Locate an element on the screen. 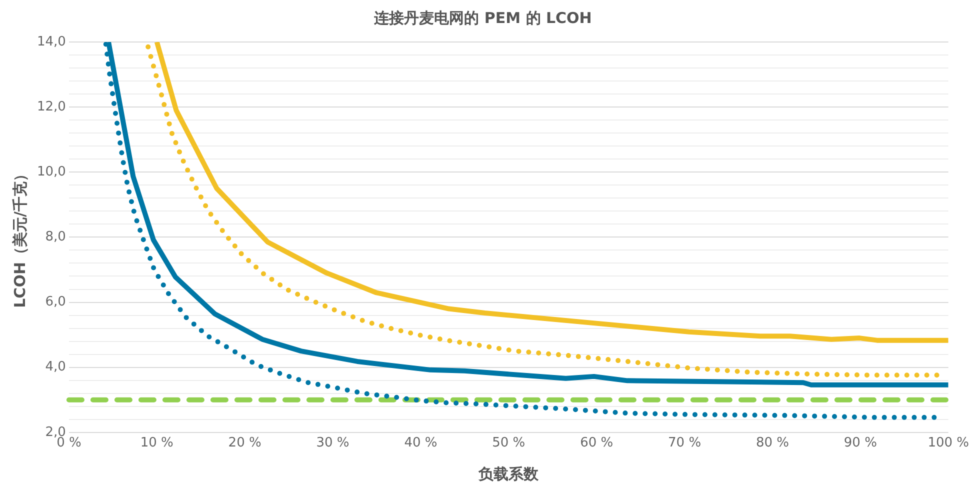 The image size is (972, 494). y-tick-label: 6,0 is located at coordinates (55, 302).